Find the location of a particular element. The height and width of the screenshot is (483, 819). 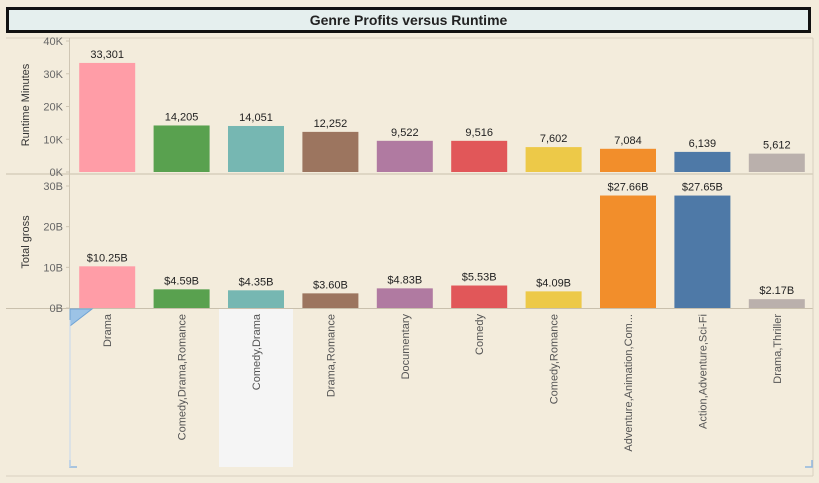

chart-title: Genre Profits versus Runtime is located at coordinates (408, 20).